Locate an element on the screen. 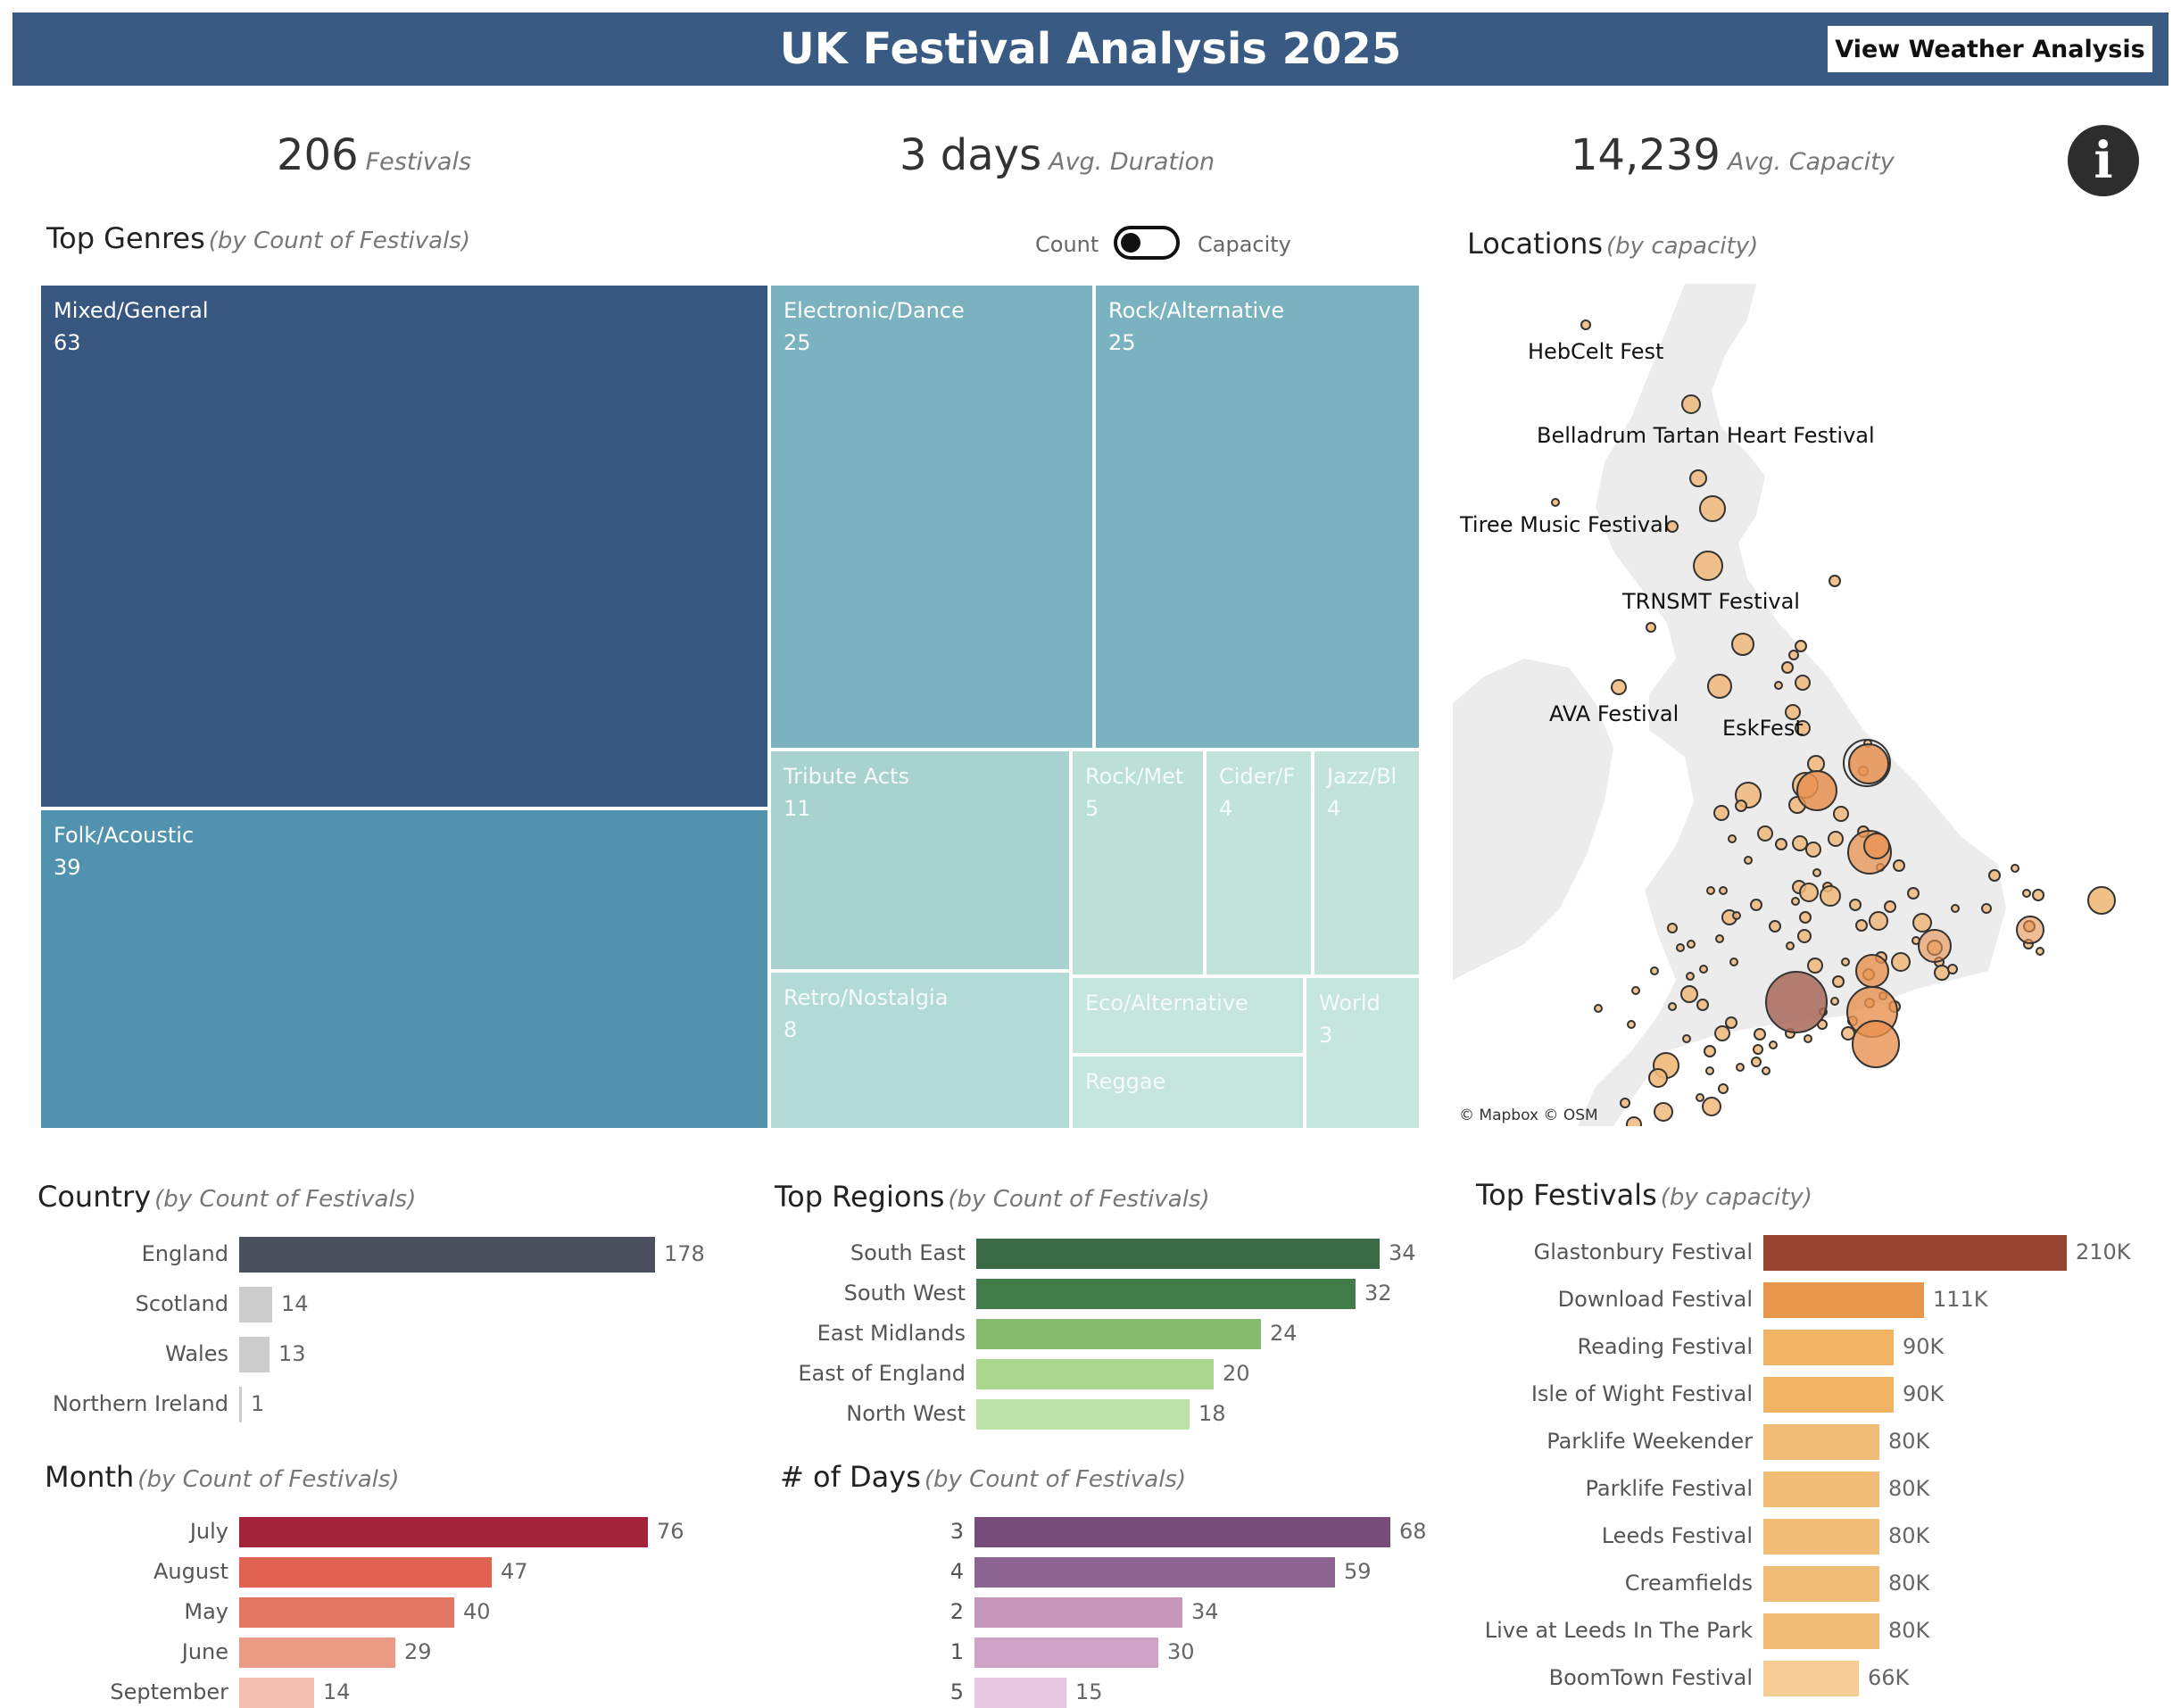 Image resolution: width=2181 pixels, height=1708 pixels. treemap-tile-label: Rock/Met is located at coordinates (1134, 776).